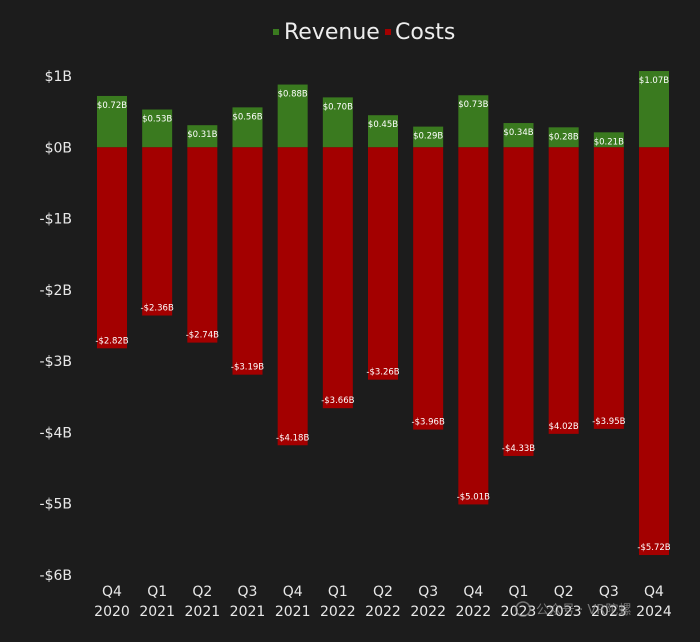 The width and height of the screenshot is (700, 642). I want to click on revenue-data-label: $0.70B, so click(338, 107).